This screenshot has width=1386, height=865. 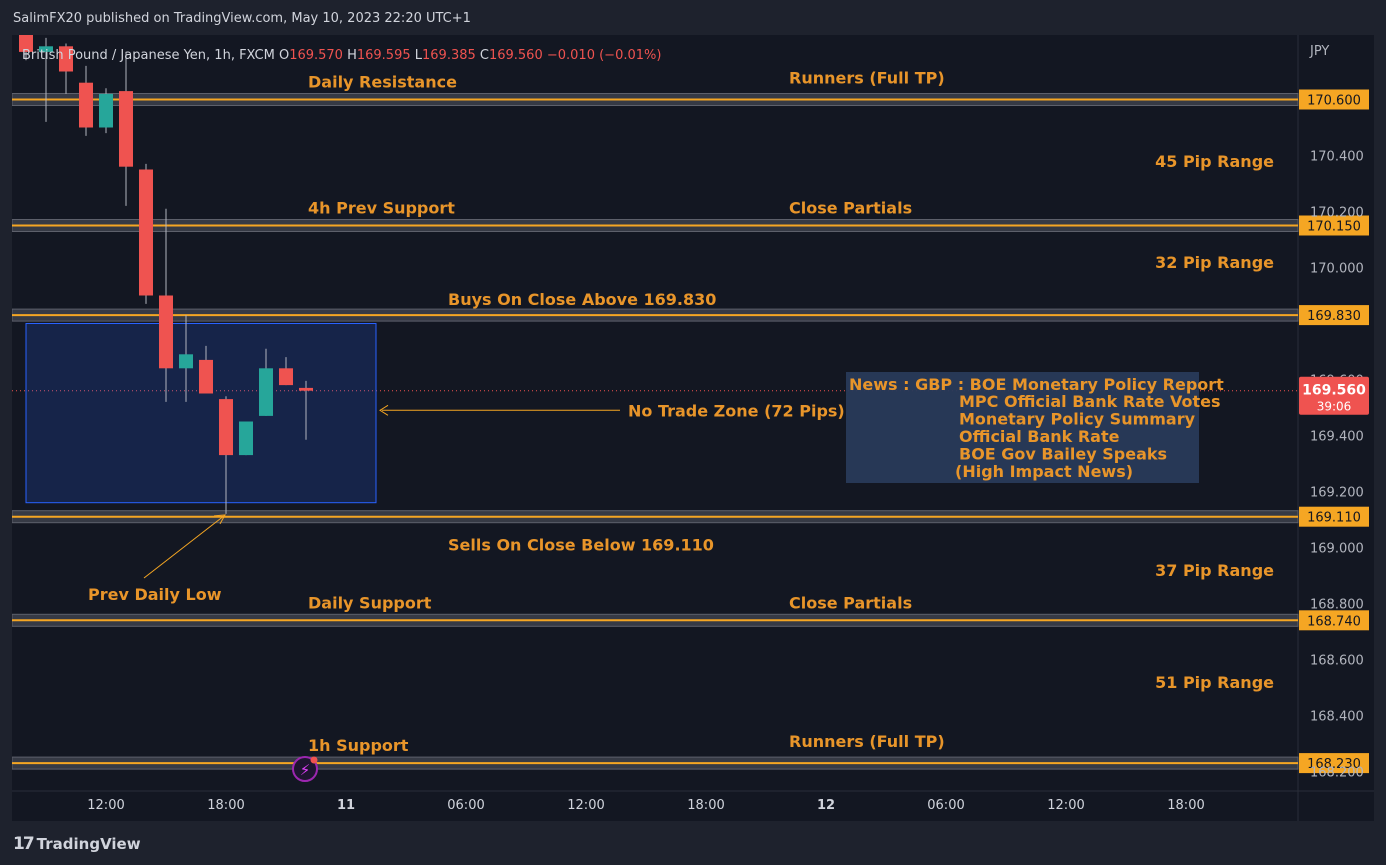 I want to click on time-tick-label: 12, so click(x=826, y=805).